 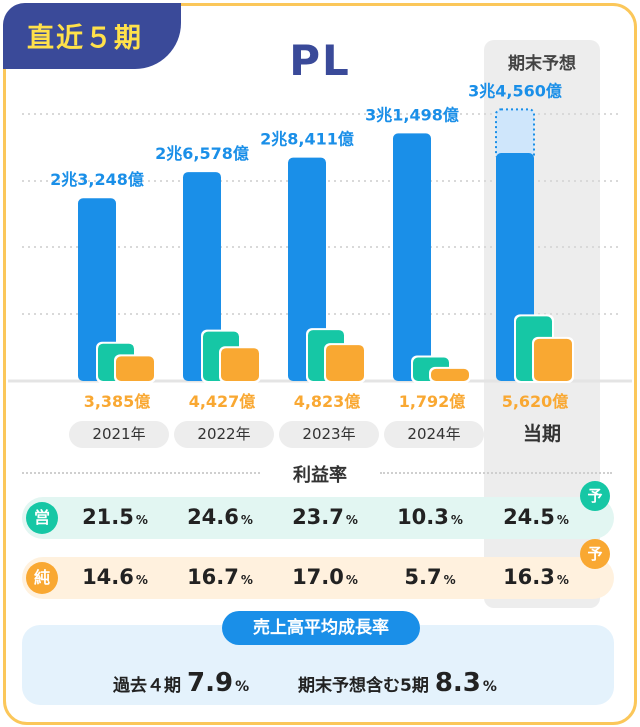 What do you see at coordinates (141, 473) in the screenshot?
I see `divider-left` at bounding box center [141, 473].